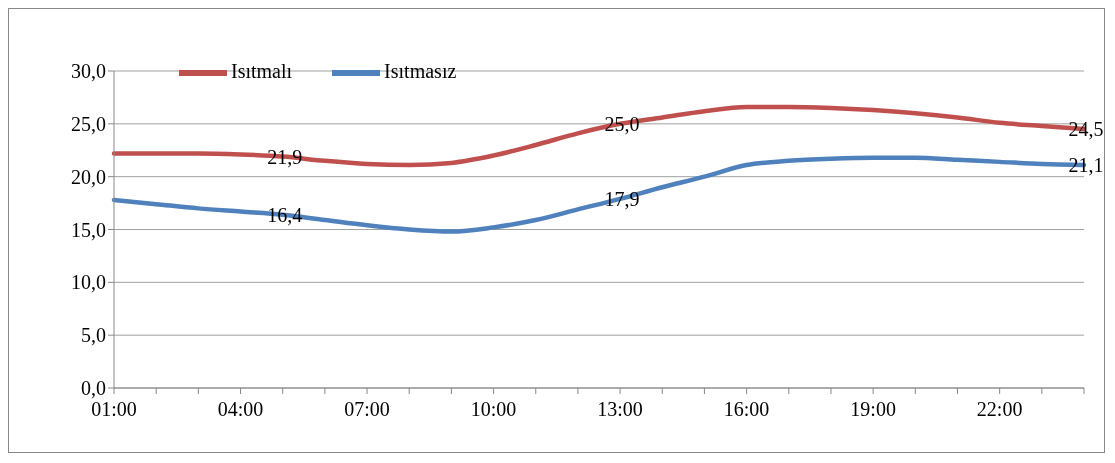 Image resolution: width=1115 pixels, height=463 pixels. I want to click on x-tick-label: 07:00, so click(367, 409).